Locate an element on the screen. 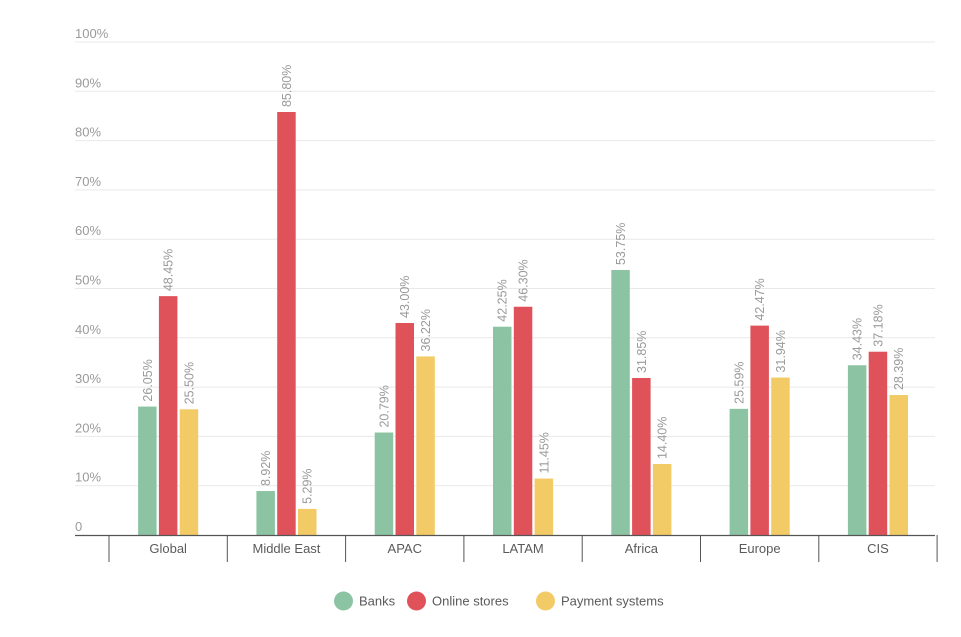  bar-banks-africa is located at coordinates (620, 402).